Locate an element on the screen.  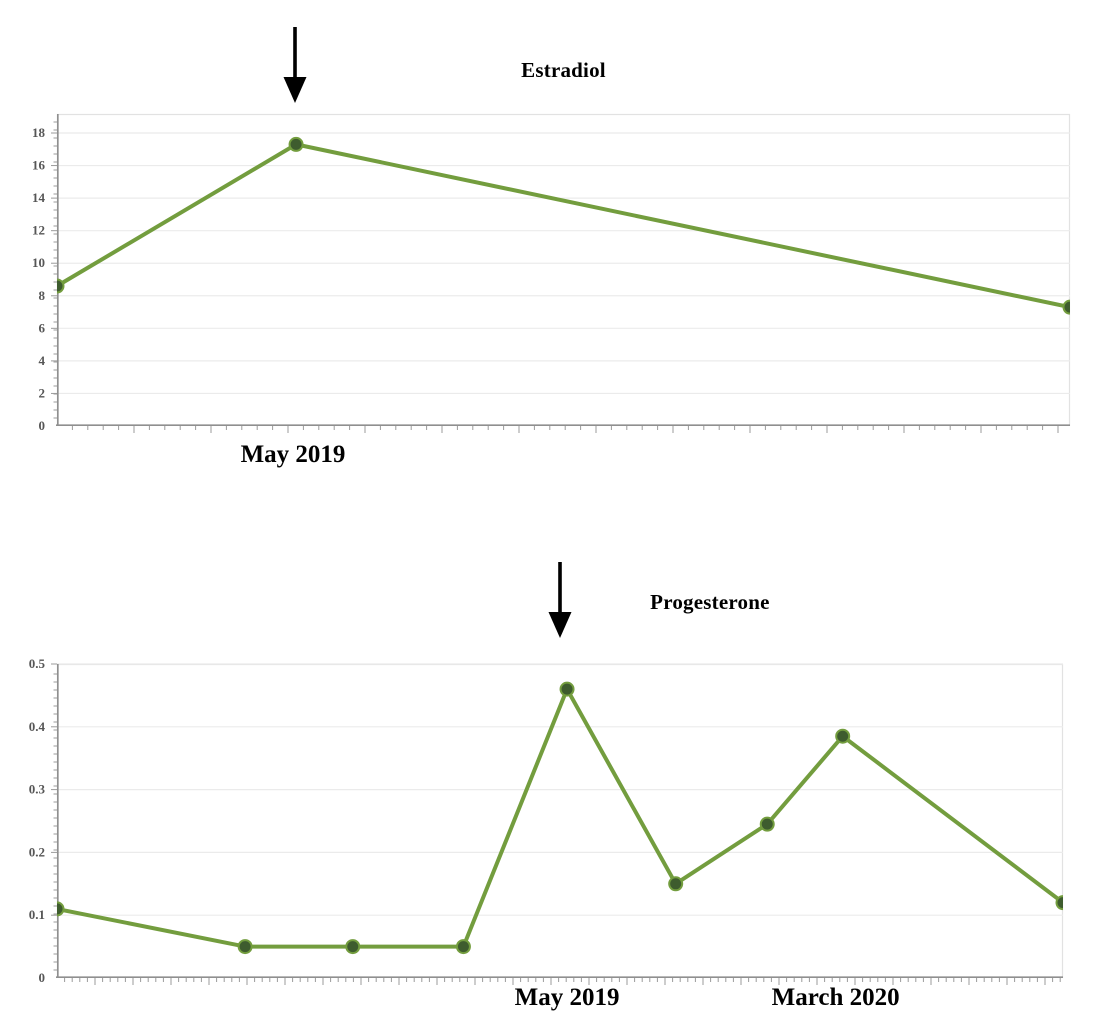
y-tick-label: 0.1 is located at coordinates (37, 914).